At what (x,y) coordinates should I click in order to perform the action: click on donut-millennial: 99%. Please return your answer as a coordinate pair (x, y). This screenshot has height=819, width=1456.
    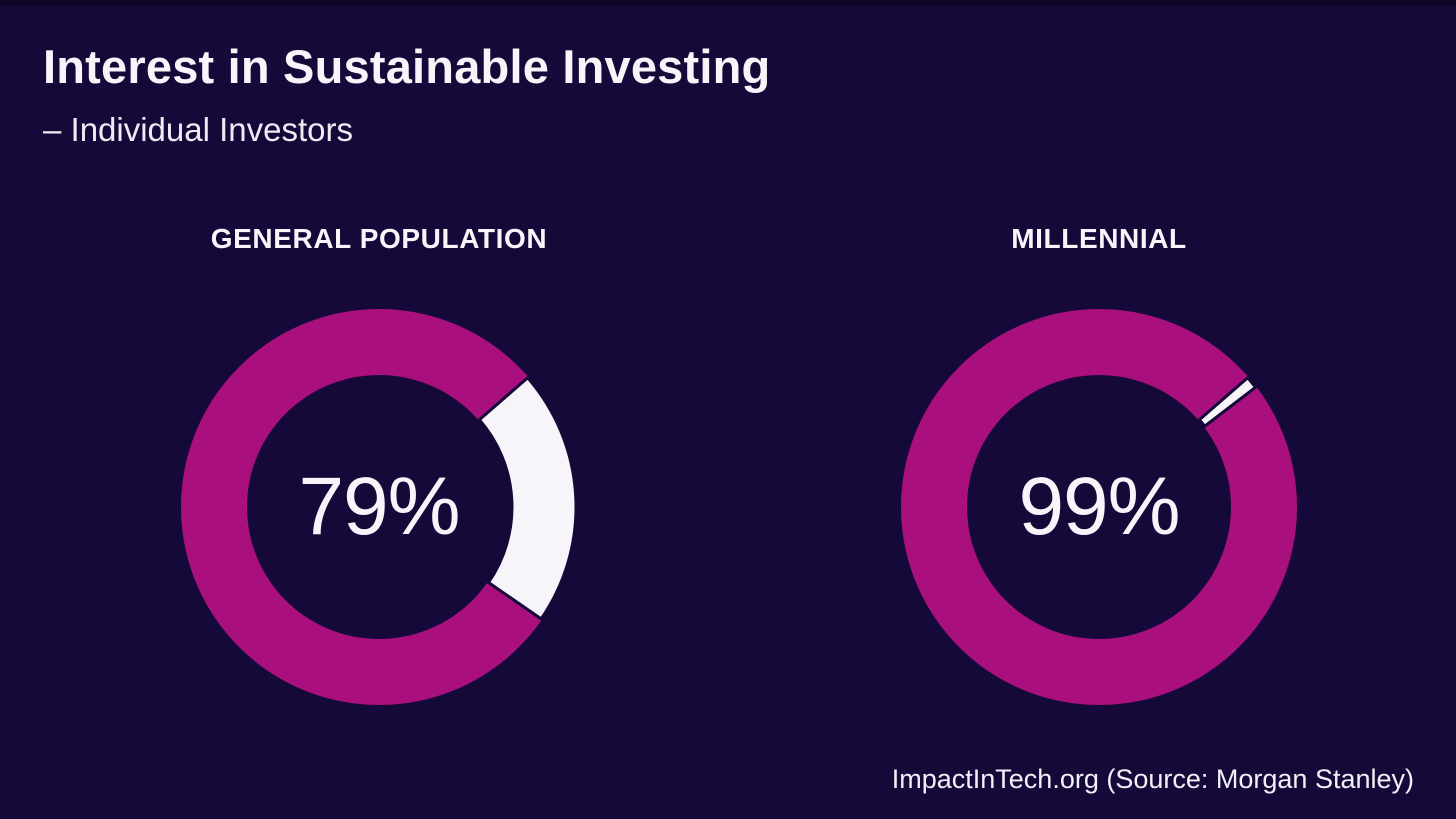
    Looking at the image, I should click on (1099, 507).